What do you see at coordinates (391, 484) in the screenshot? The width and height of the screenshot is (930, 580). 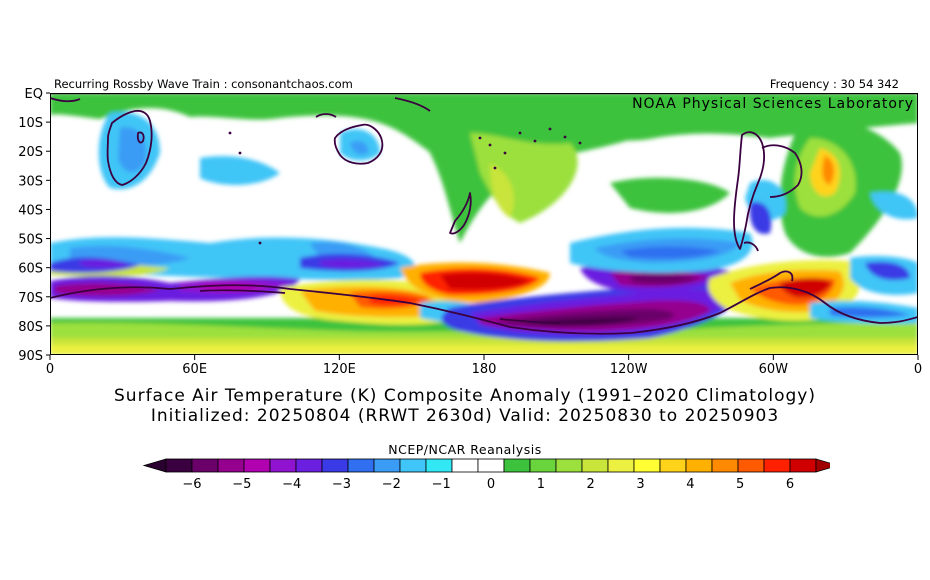 I see `colorbar-tick-label: −2` at bounding box center [391, 484].